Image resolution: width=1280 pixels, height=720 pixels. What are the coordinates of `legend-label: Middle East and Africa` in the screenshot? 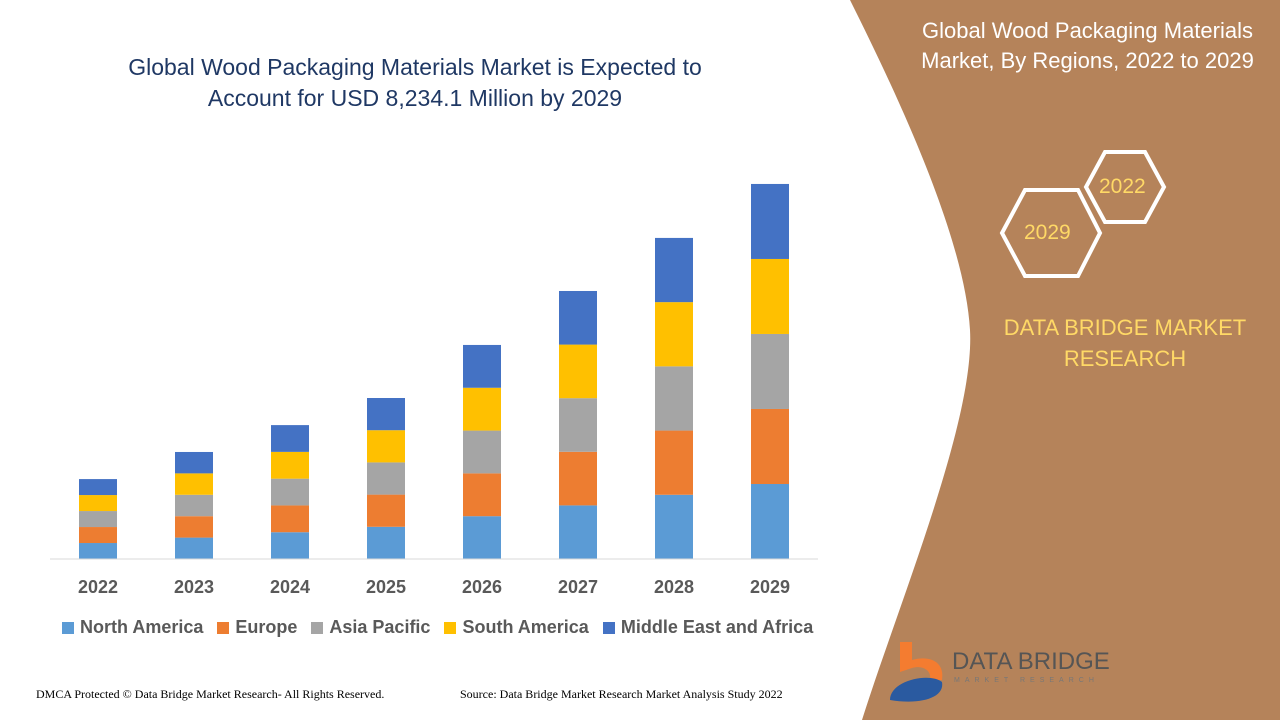 It's located at (717, 627).